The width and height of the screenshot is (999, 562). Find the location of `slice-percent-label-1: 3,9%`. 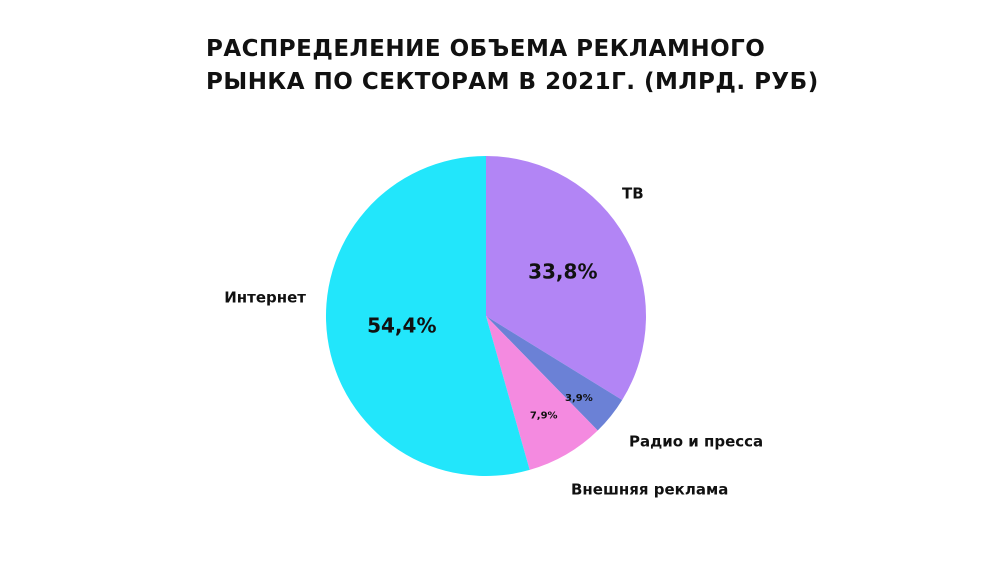

slice-percent-label-1: 3,9% is located at coordinates (579, 398).